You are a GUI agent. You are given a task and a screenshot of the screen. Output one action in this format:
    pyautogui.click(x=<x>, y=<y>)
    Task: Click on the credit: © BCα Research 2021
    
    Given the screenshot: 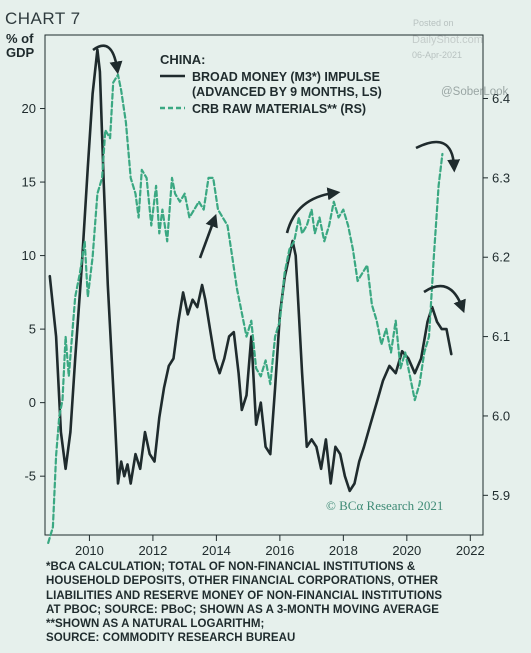 What is the action you would take?
    pyautogui.click(x=384, y=505)
    